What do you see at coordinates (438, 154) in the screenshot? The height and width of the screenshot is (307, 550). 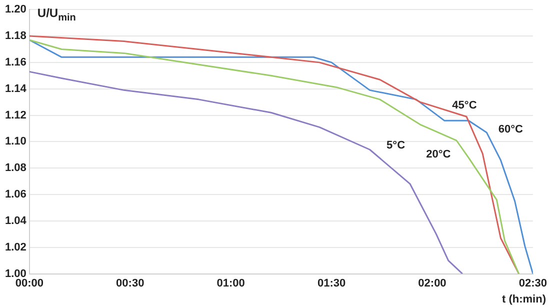 I see `series-label: 20°C` at bounding box center [438, 154].